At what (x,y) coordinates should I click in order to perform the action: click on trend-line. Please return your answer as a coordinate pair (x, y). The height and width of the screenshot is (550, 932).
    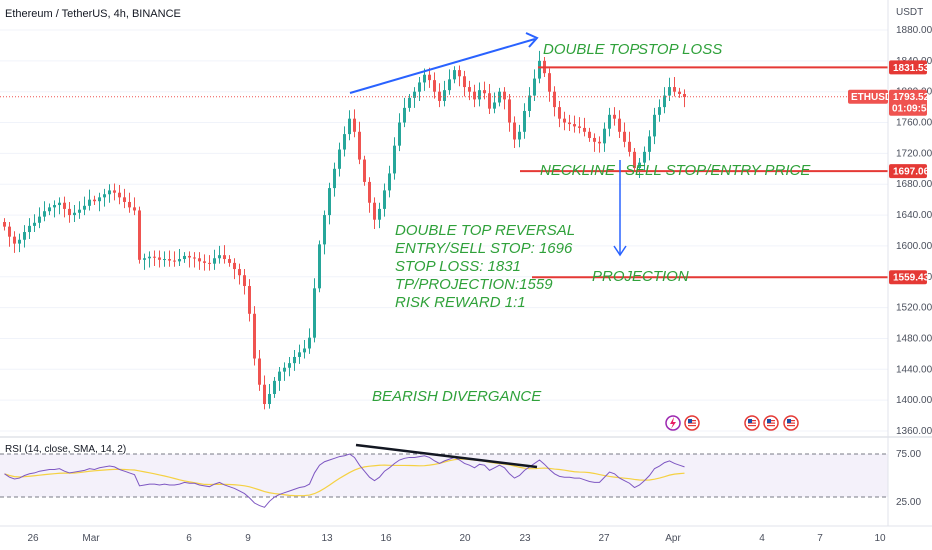
    Looking at the image, I should click on (442, 66).